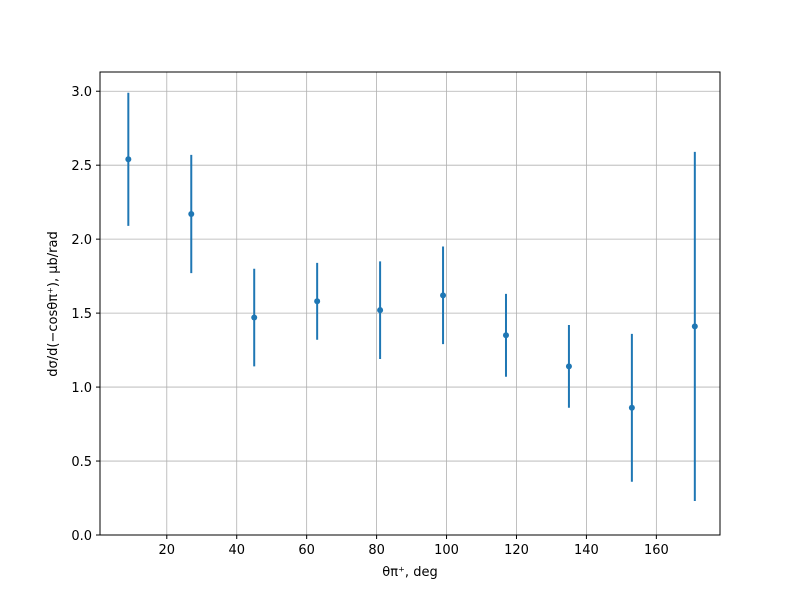  What do you see at coordinates (306, 550) in the screenshot?
I see `x-tick-label: 60` at bounding box center [306, 550].